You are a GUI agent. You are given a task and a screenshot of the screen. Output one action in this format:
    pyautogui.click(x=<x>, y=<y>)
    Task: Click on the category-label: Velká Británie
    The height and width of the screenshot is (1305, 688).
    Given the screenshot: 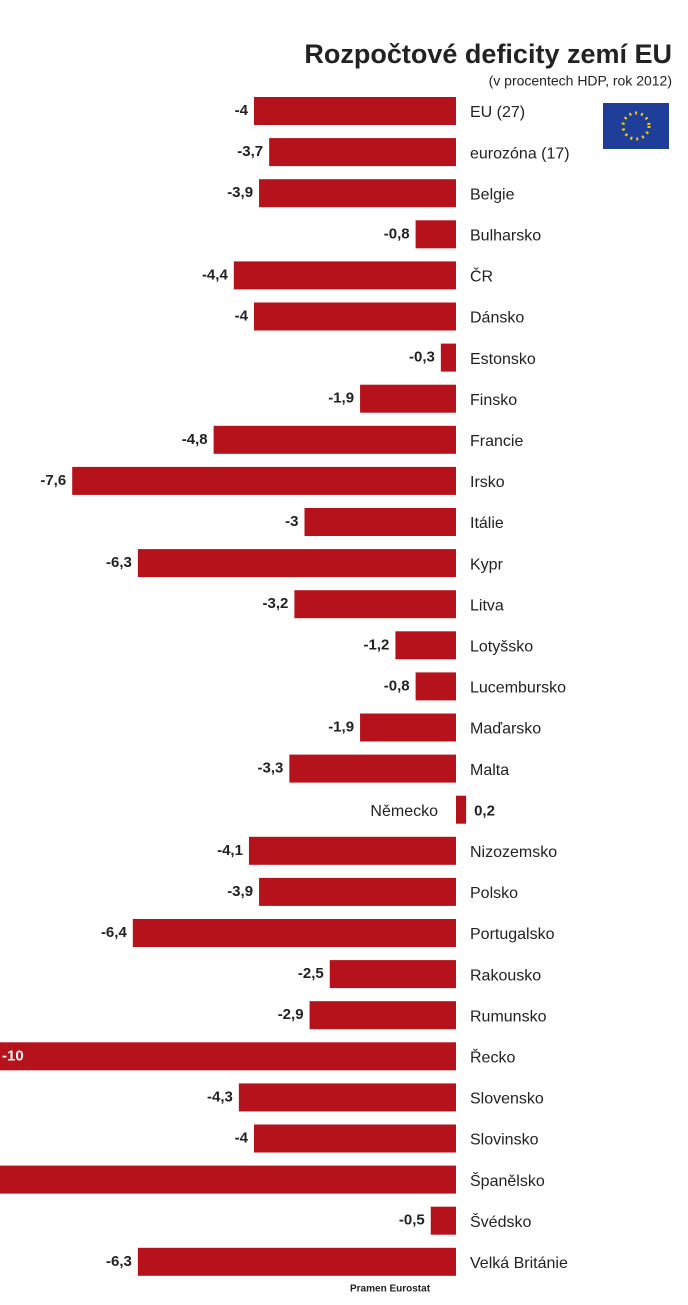 What is the action you would take?
    pyautogui.click(x=519, y=1263)
    